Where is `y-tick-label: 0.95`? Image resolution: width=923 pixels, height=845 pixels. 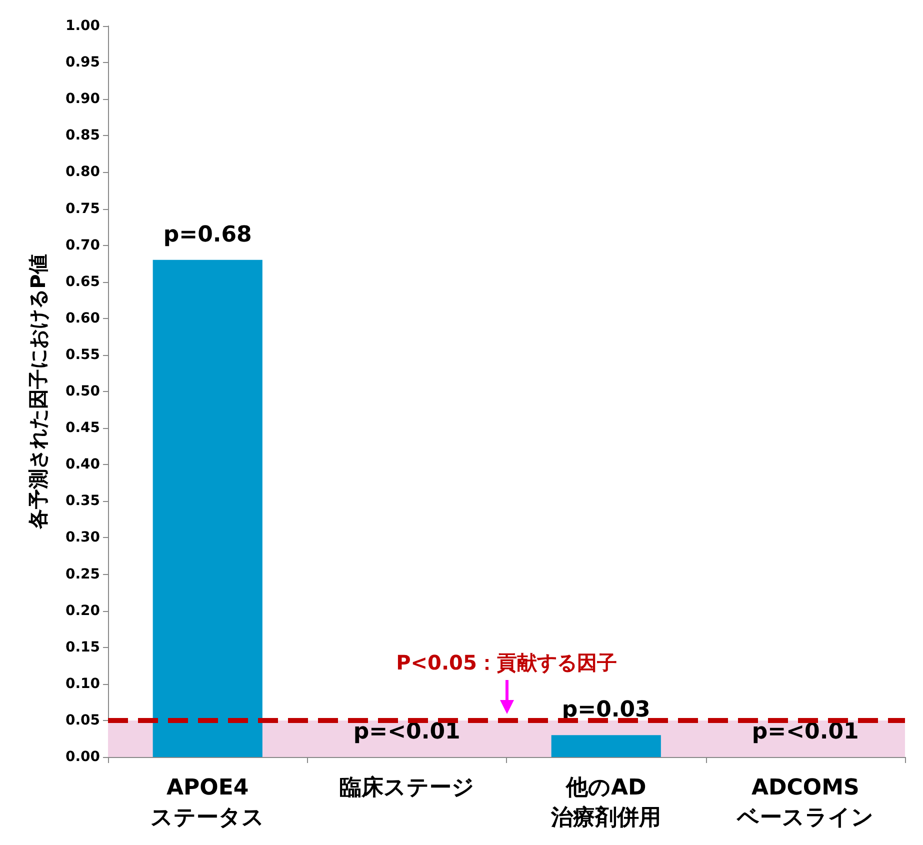
y-tick-label: 0.95 is located at coordinates (82, 62).